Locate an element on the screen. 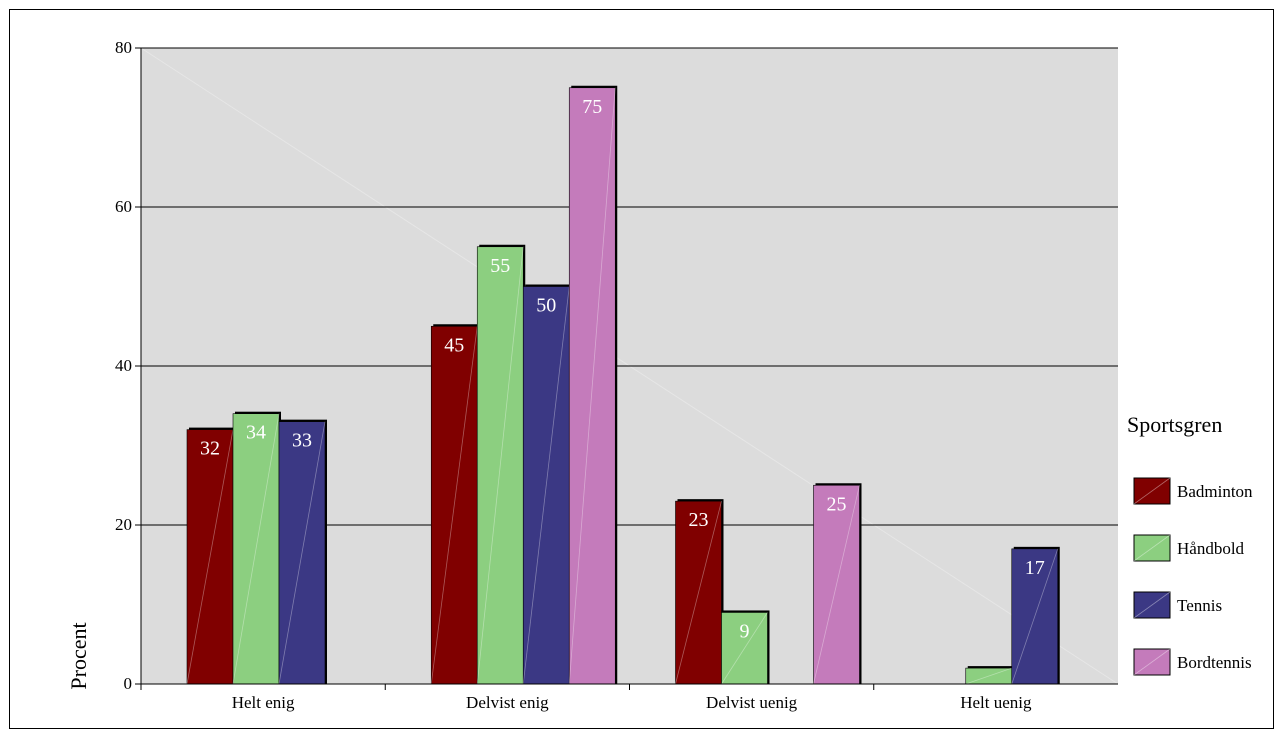 The image size is (1283, 740). data-label-h-ndbold-delvist-uenig: 9 is located at coordinates (745, 631).